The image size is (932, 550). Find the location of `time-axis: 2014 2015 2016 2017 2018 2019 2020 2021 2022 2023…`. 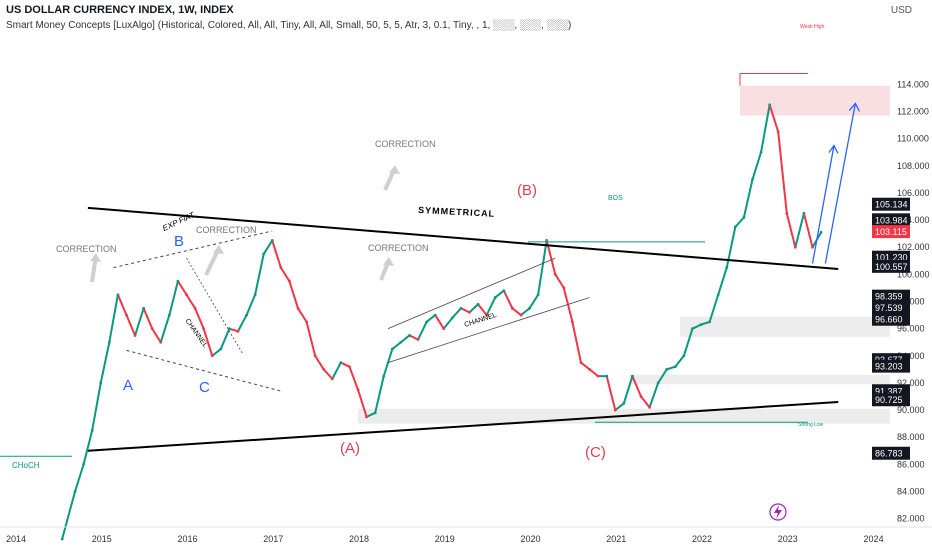

time-axis: 2014 2015 2016 2017 2018 2019 2020 2021 2022 2023… is located at coordinates (466, 535).